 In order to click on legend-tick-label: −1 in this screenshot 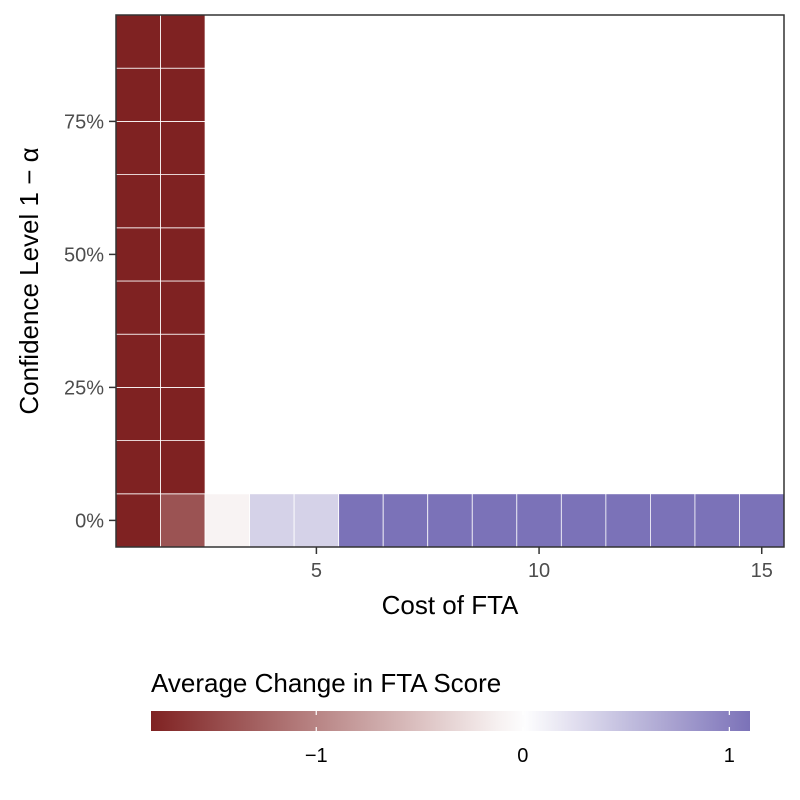, I will do `click(316, 756)`.